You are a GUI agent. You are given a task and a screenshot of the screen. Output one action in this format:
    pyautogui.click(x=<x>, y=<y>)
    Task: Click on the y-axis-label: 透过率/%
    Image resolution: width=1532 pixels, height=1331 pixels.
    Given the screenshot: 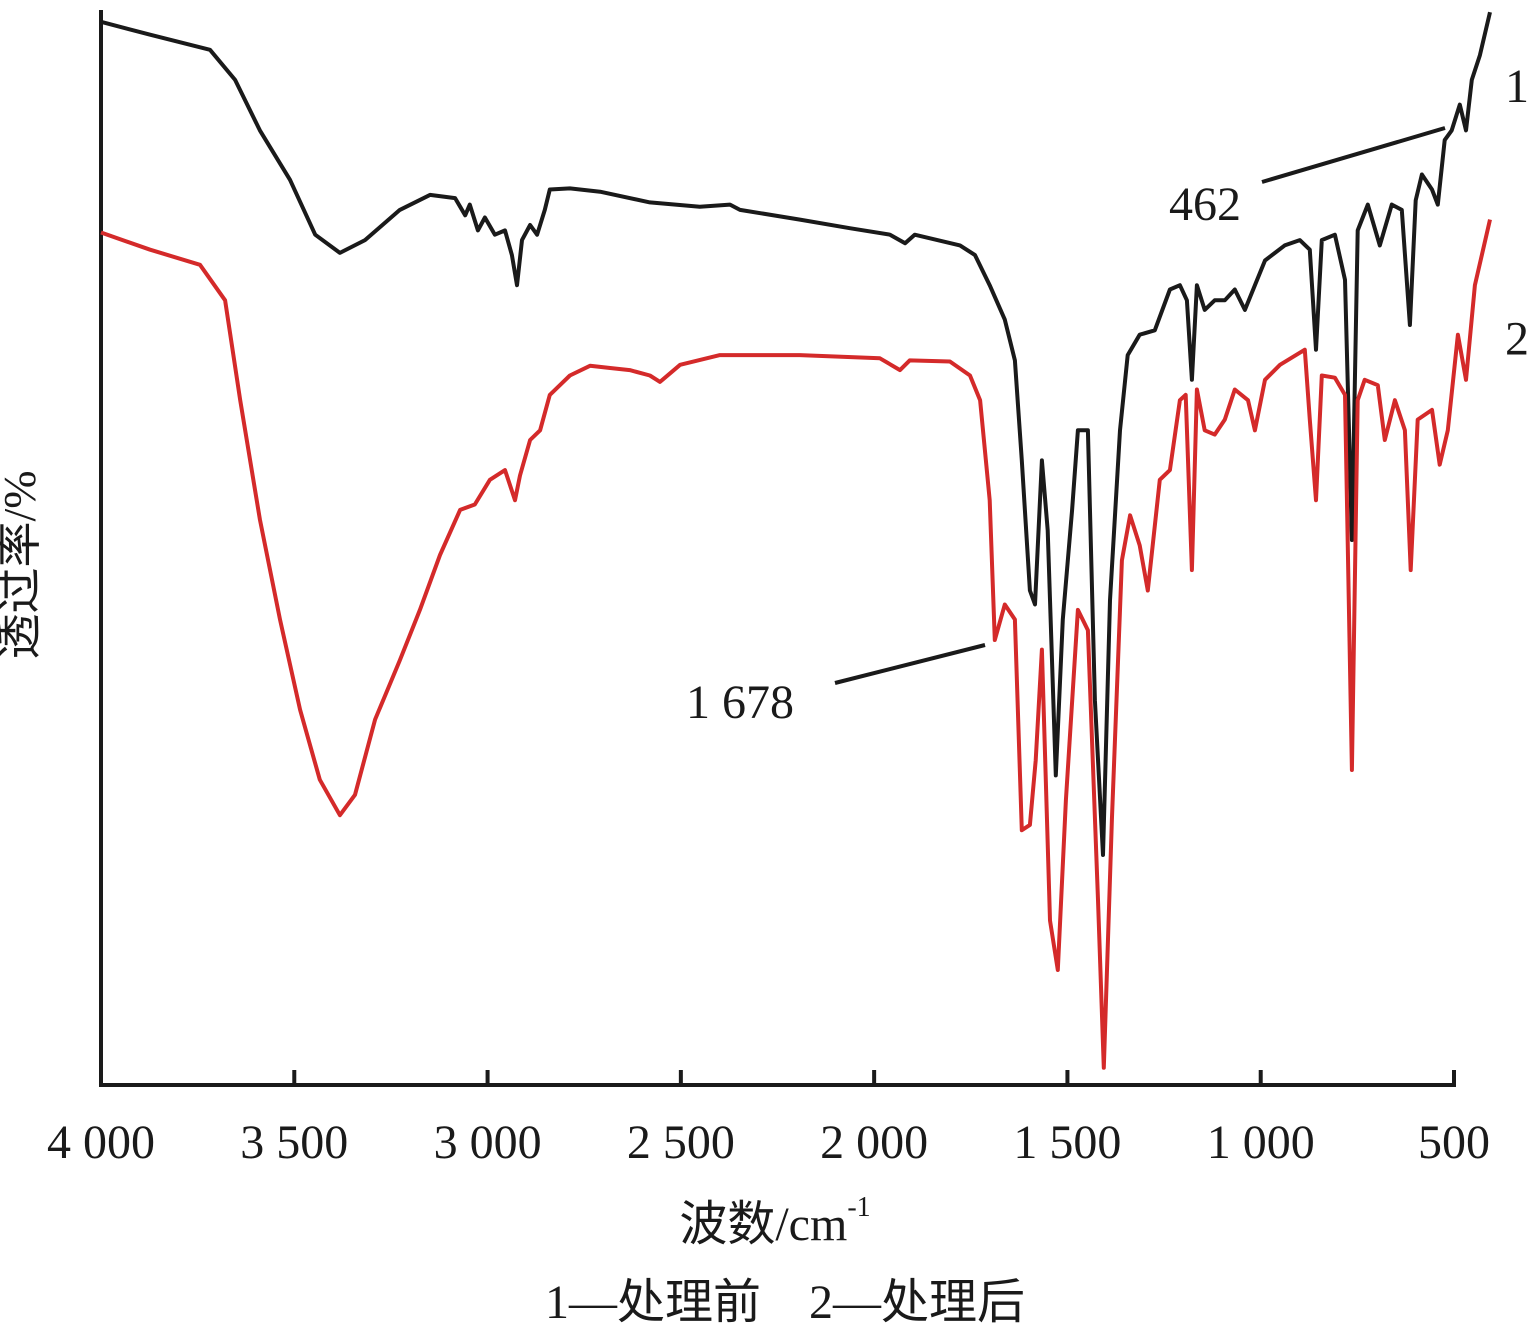 What is the action you would take?
    pyautogui.click(x=22, y=564)
    